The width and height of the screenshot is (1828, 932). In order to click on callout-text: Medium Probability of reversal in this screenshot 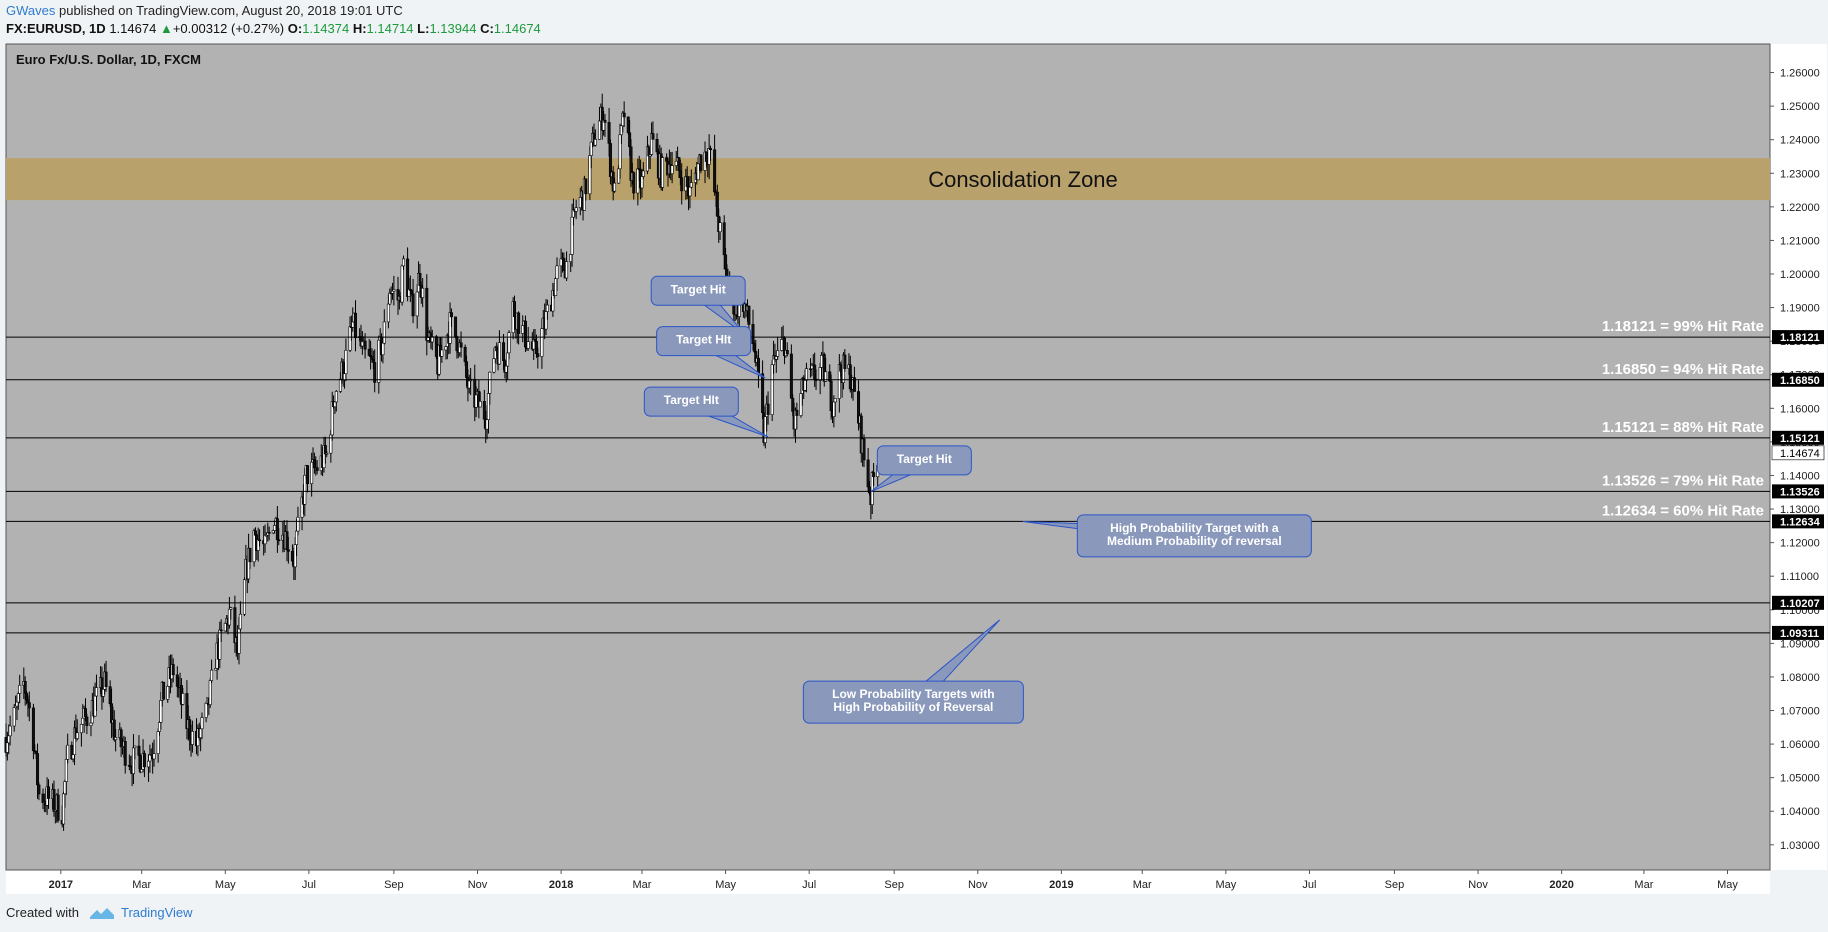, I will do `click(1194, 541)`.